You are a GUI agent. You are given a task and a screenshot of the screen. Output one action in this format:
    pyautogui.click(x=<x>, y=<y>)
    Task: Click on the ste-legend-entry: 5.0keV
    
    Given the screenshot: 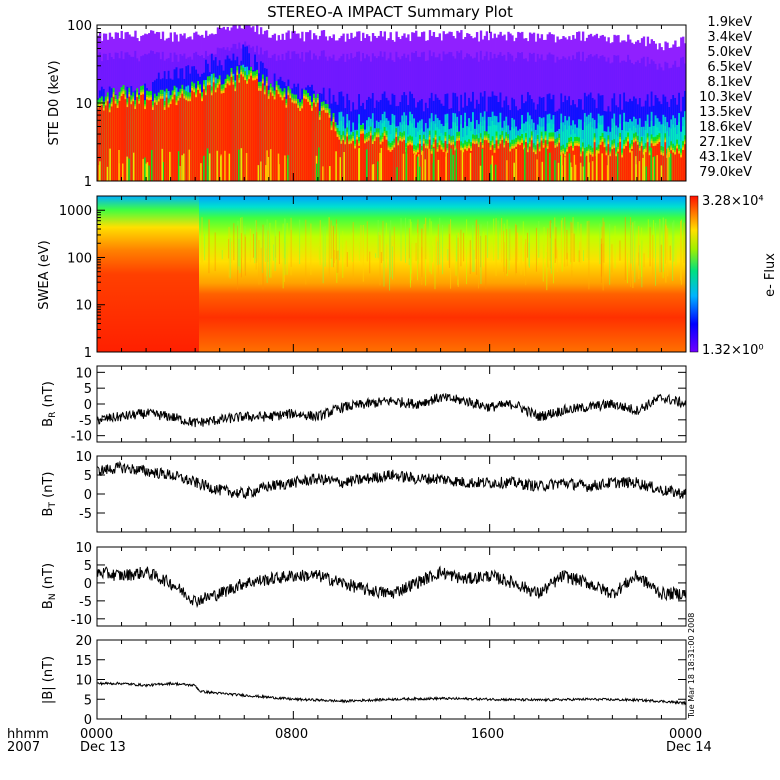 What is the action you would take?
    pyautogui.click(x=729, y=52)
    